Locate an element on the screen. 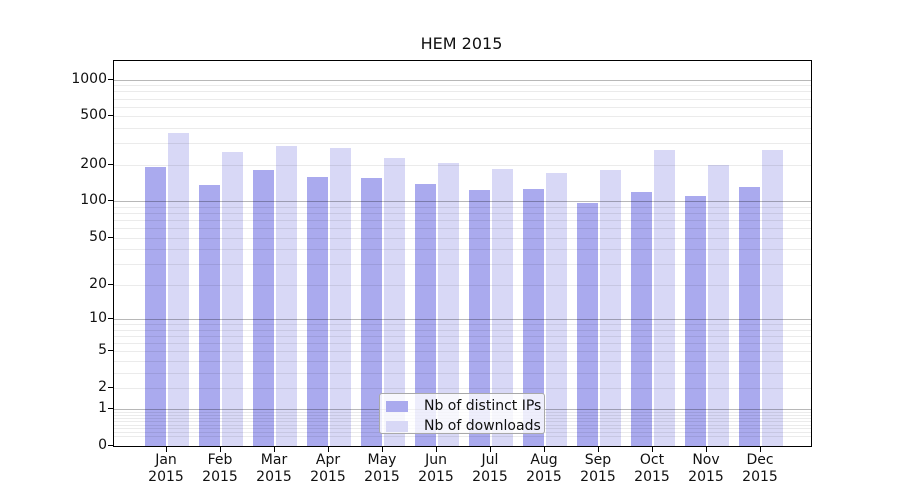 Image resolution: width=900 pixels, height=500 pixels. x-tick-label: Sep 2015 is located at coordinates (598, 468).